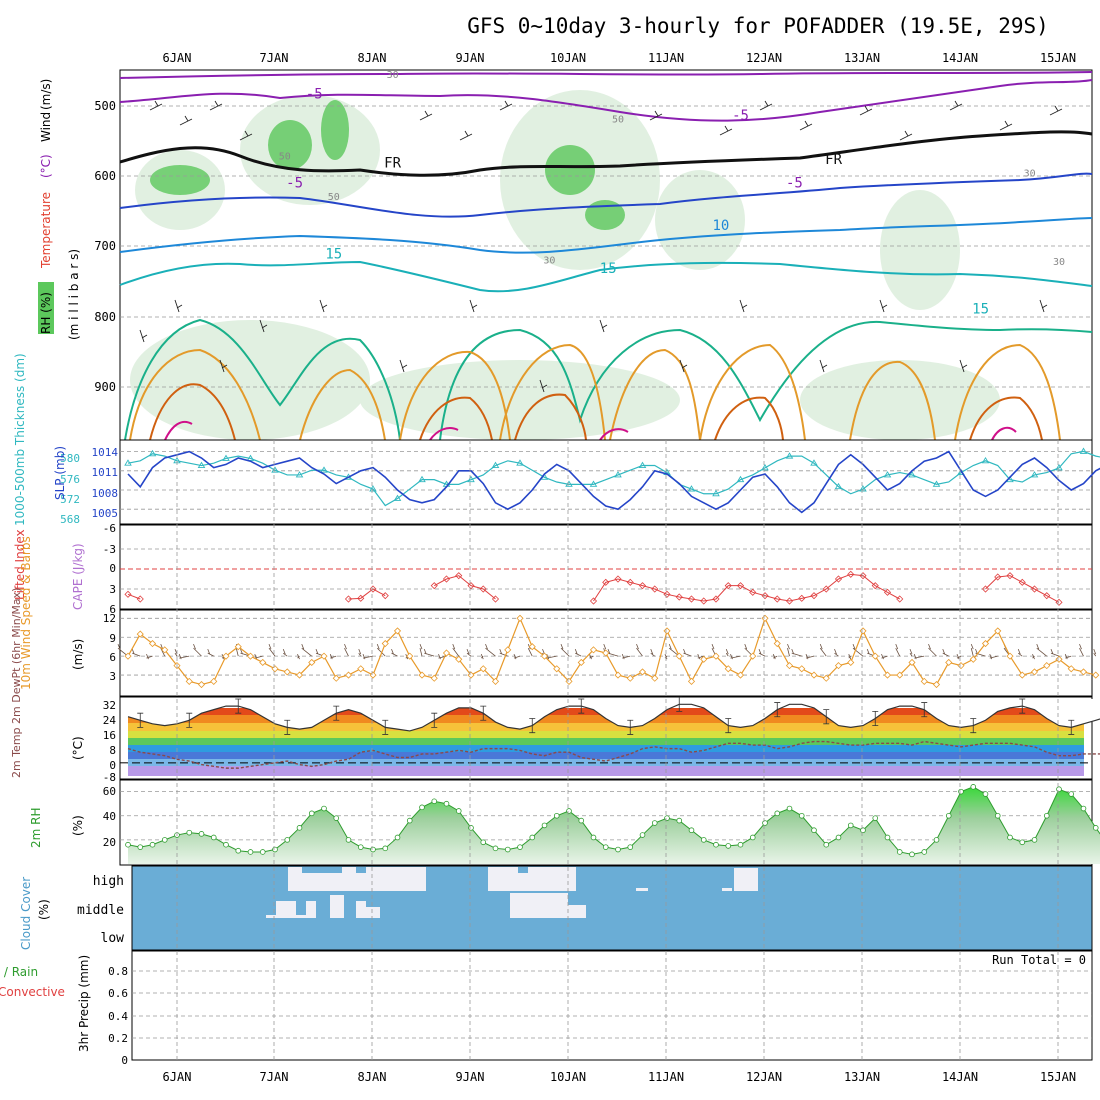 This screenshot has width=1100, height=1100. What do you see at coordinates (549, 261) in the screenshot?
I see `contour-label: 30` at bounding box center [549, 261].